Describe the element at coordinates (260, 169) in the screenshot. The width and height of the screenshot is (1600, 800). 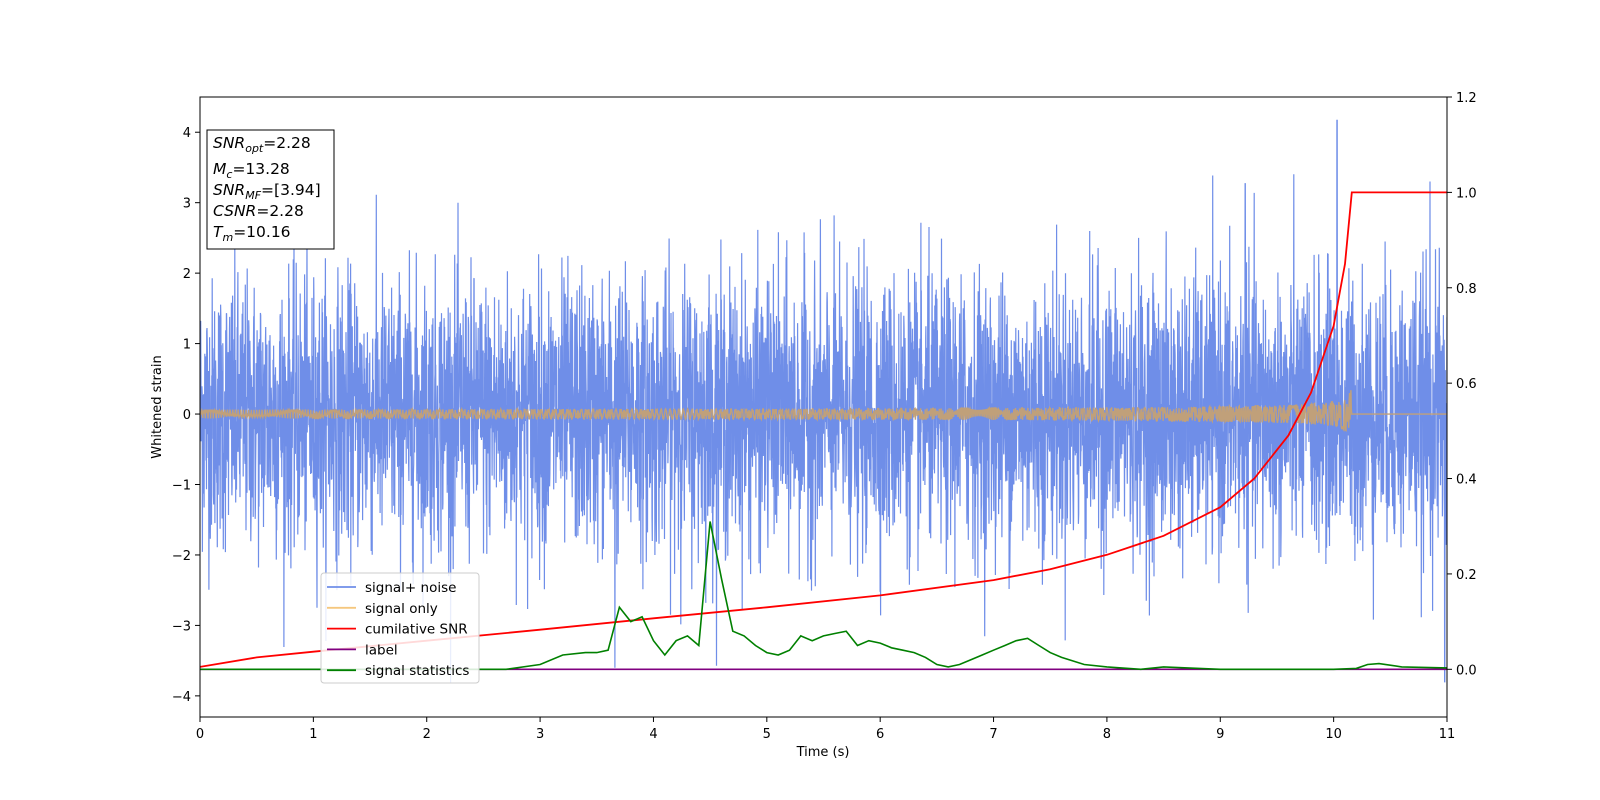
I see `info-line-value: =13.28` at that location.